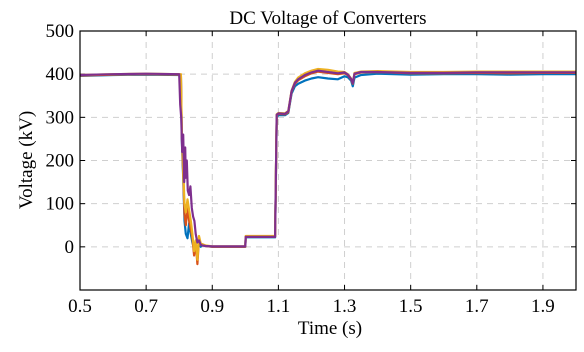  Describe the element at coordinates (60, 204) in the screenshot. I see `y-tick-label: 100` at that location.